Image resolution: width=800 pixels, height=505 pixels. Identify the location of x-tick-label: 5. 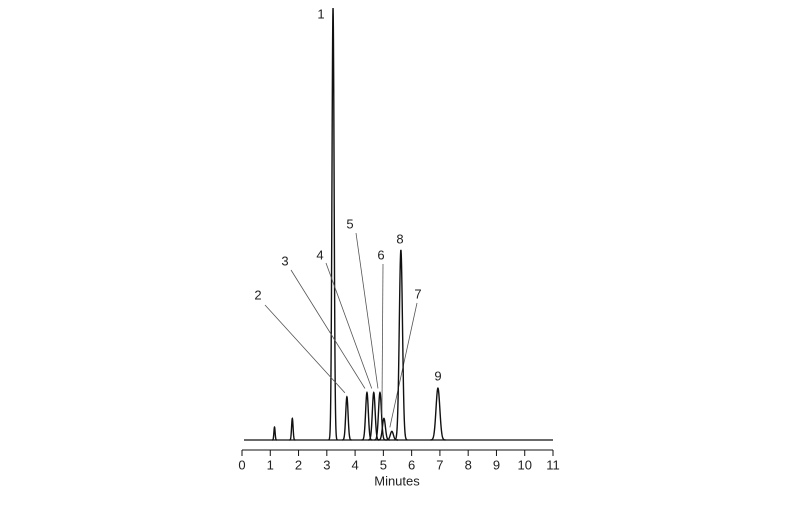
(383, 464).